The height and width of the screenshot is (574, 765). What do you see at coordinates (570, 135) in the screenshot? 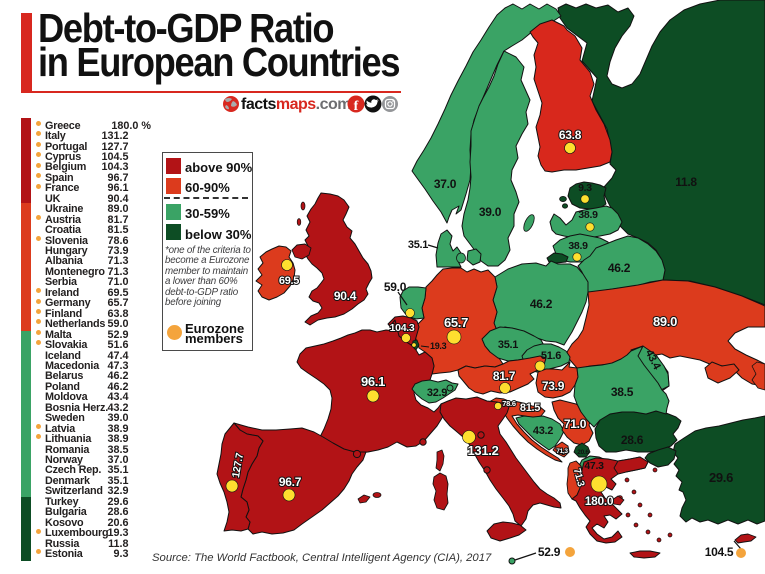
I see `svg-text: 63.8` at bounding box center [570, 135].